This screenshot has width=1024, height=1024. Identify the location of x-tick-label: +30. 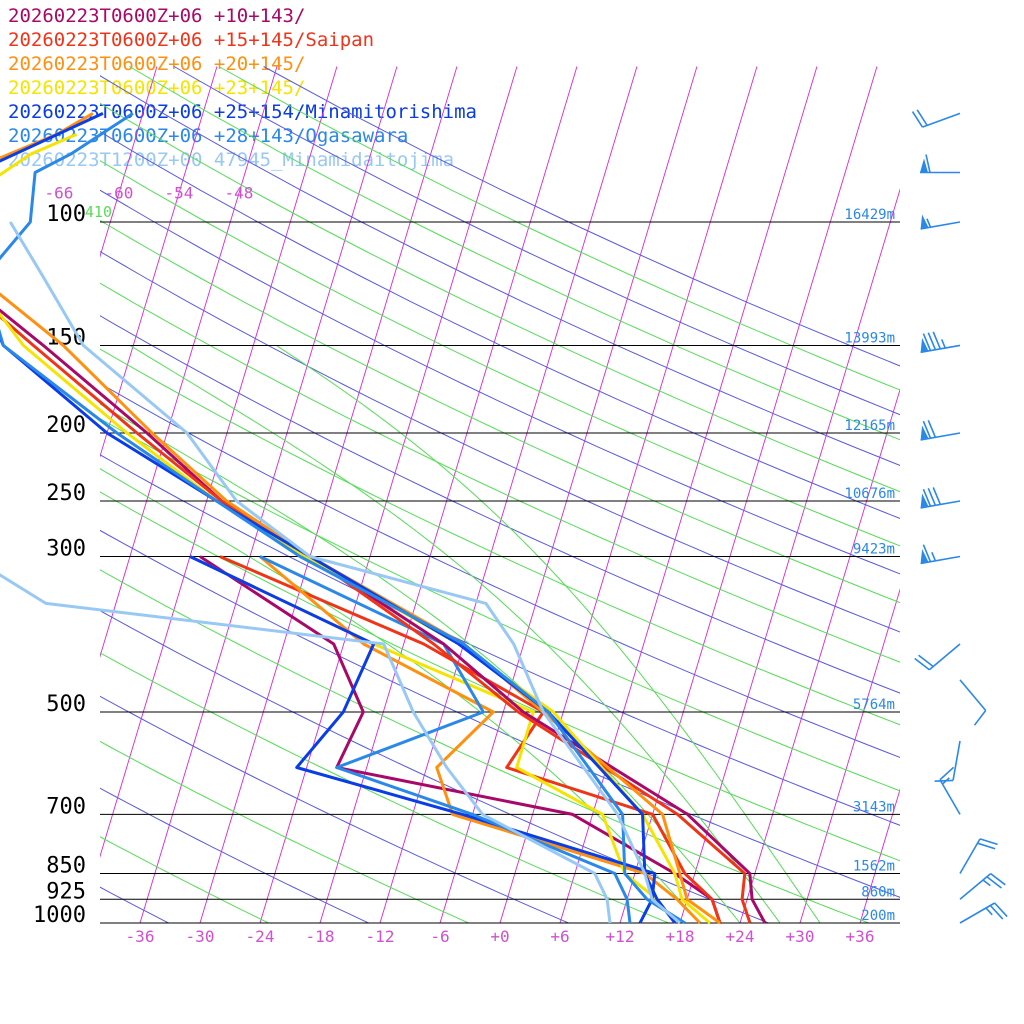
(800, 936).